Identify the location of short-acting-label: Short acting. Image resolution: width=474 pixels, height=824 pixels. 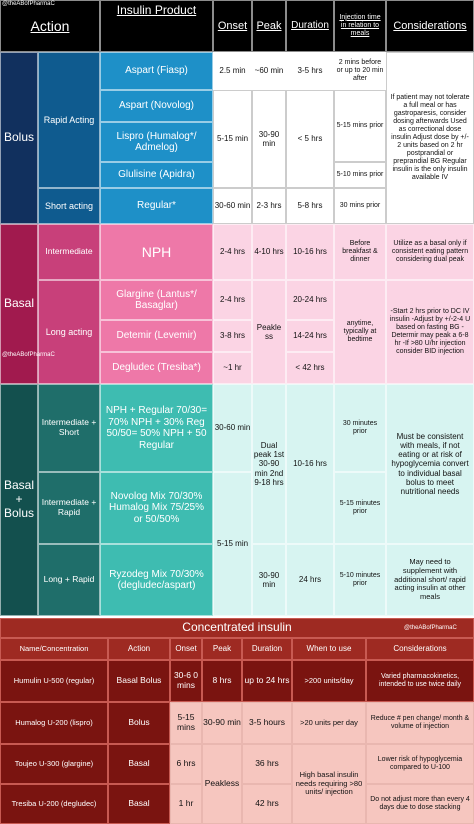
(69, 206).